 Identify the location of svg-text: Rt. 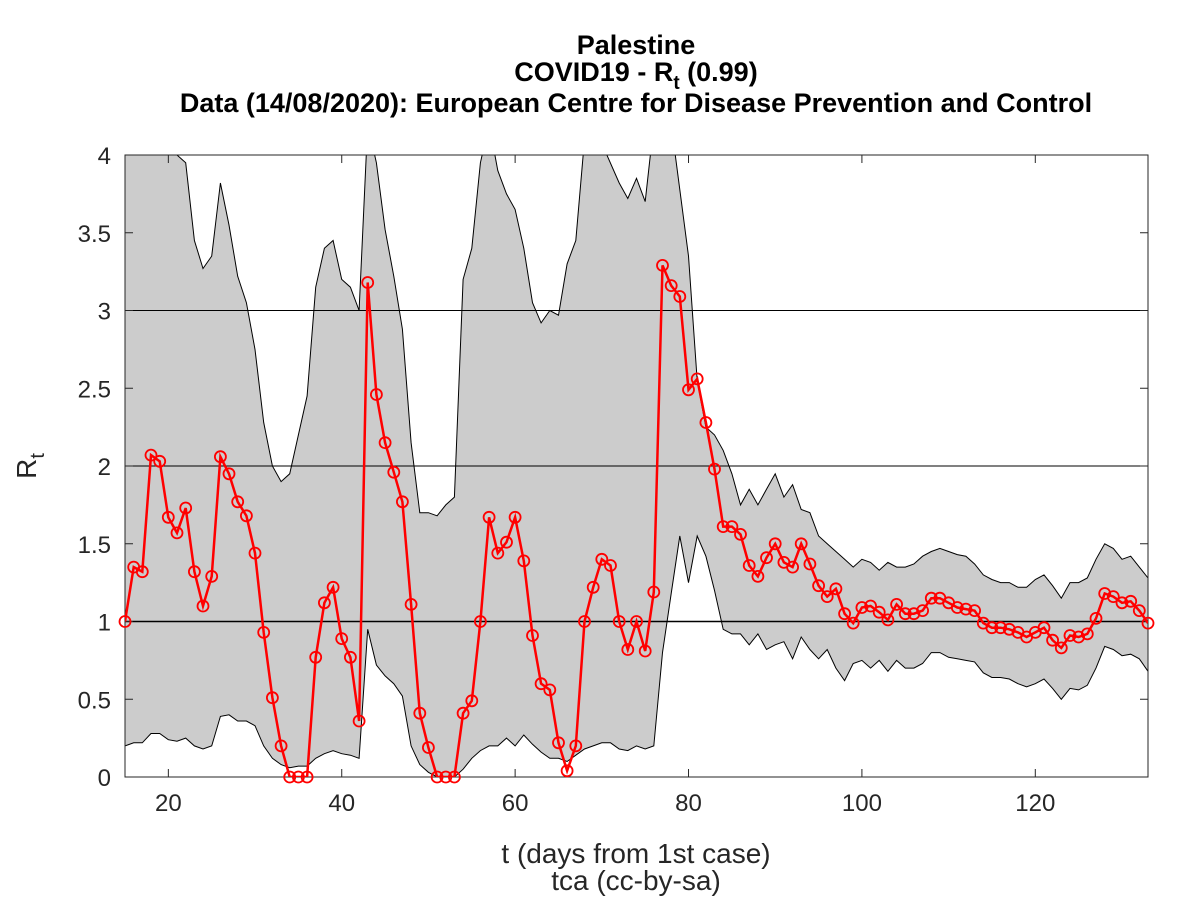
(30, 466).